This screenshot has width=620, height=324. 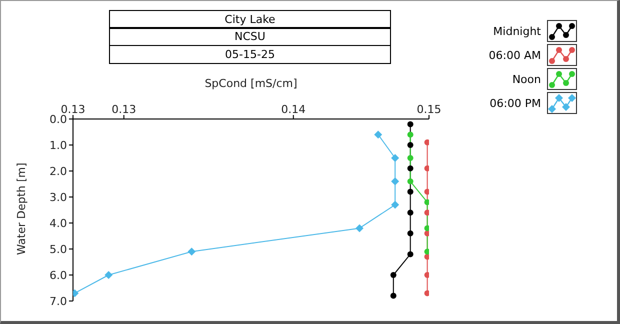 What do you see at coordinates (515, 55) in the screenshot?
I see `legend-label: 06:00 AM` at bounding box center [515, 55].